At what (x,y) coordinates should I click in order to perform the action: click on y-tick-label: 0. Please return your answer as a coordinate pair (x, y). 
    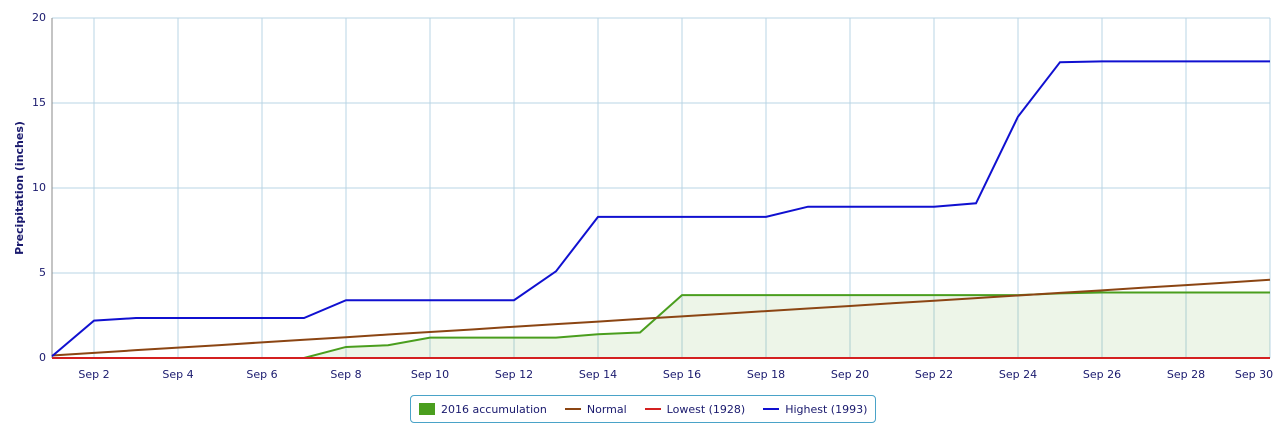
    Looking at the image, I should click on (42, 357).